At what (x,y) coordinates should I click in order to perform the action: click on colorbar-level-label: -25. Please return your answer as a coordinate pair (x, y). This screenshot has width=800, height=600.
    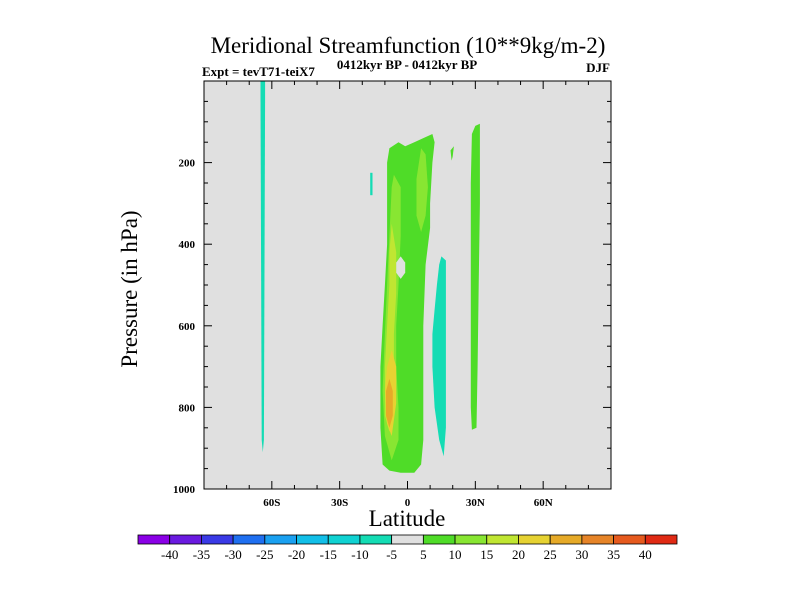
    Looking at the image, I should click on (264, 554).